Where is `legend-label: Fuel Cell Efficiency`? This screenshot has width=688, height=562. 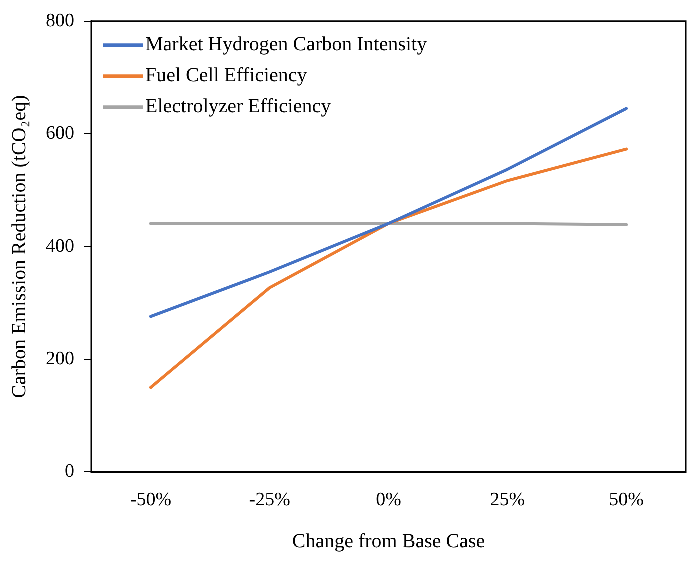
legend-label: Fuel Cell Efficiency is located at coordinates (227, 75).